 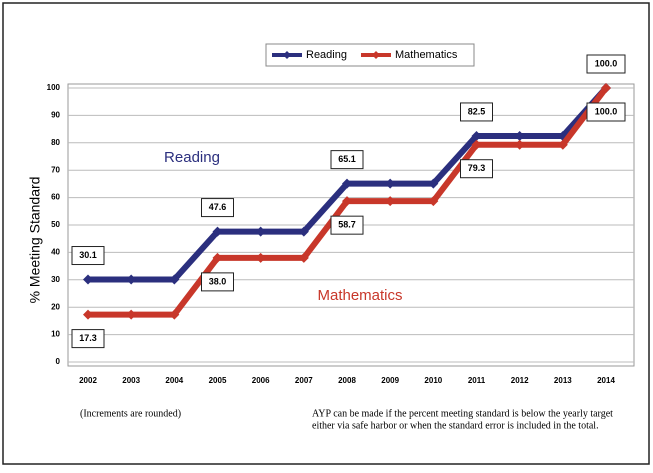 I want to click on x-tick-label: 2002, so click(x=88, y=380).